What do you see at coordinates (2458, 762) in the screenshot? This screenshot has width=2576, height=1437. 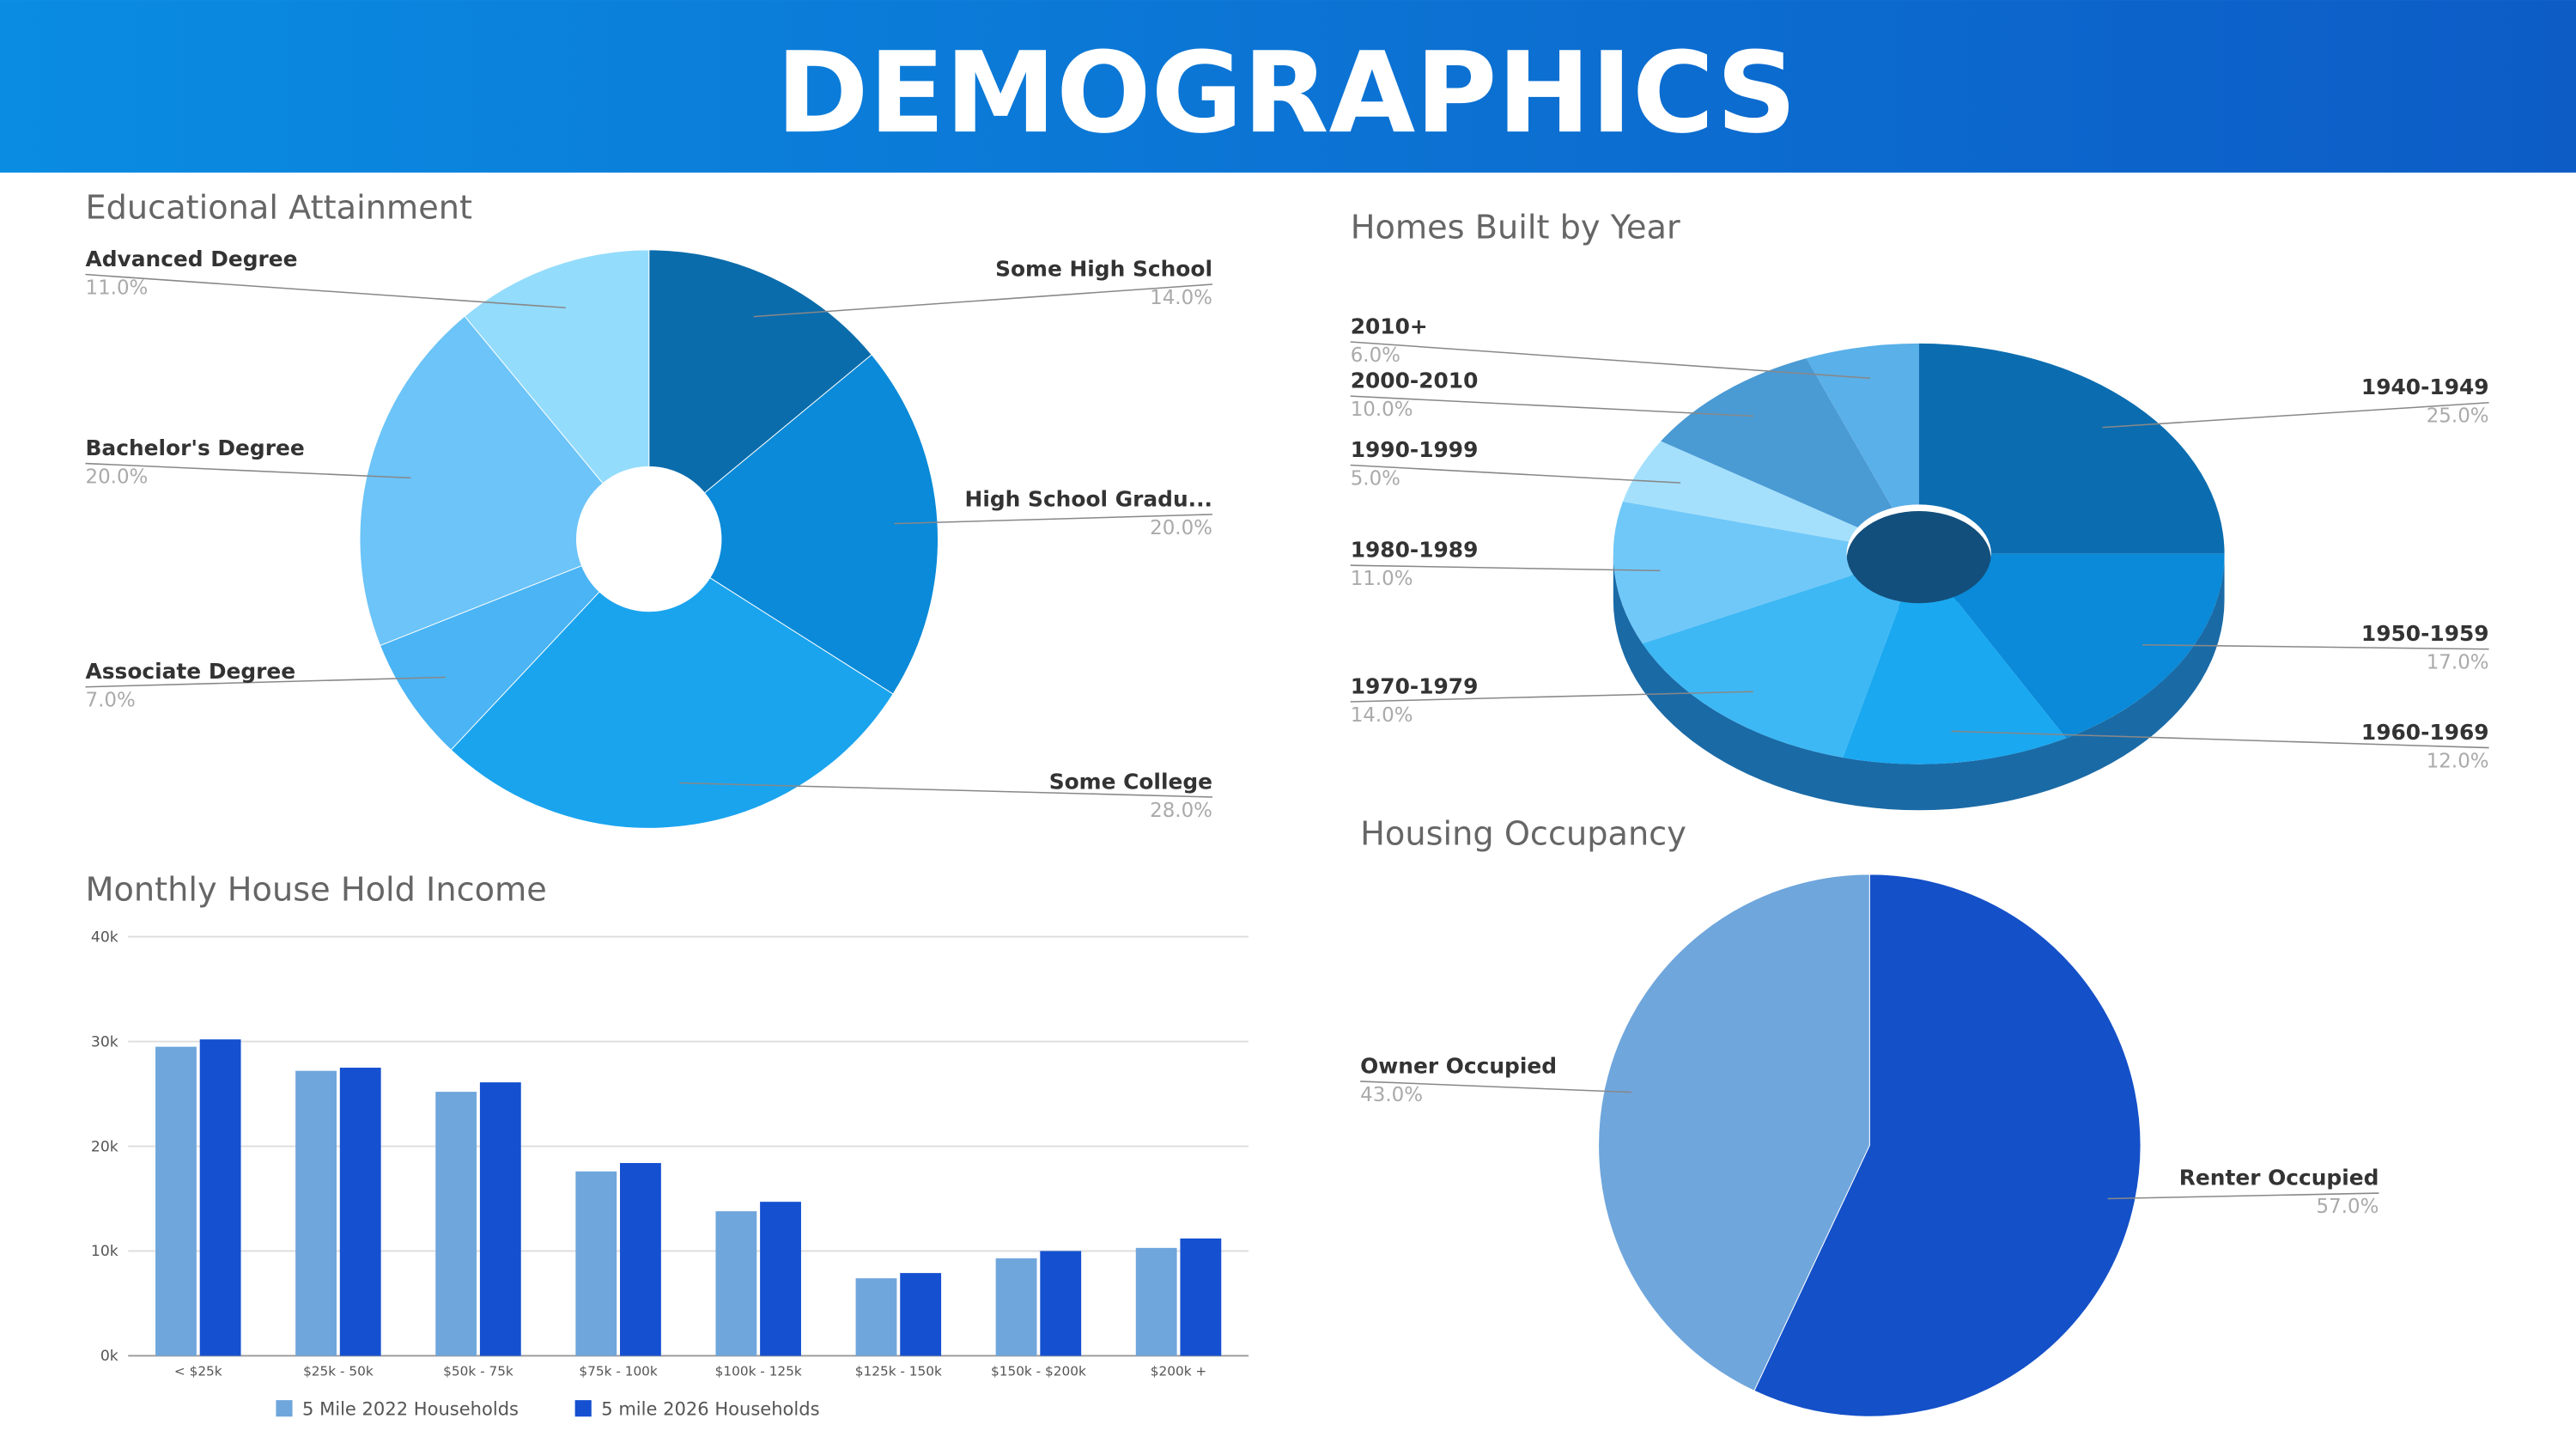 I see `slice-value: 12.0%` at bounding box center [2458, 762].